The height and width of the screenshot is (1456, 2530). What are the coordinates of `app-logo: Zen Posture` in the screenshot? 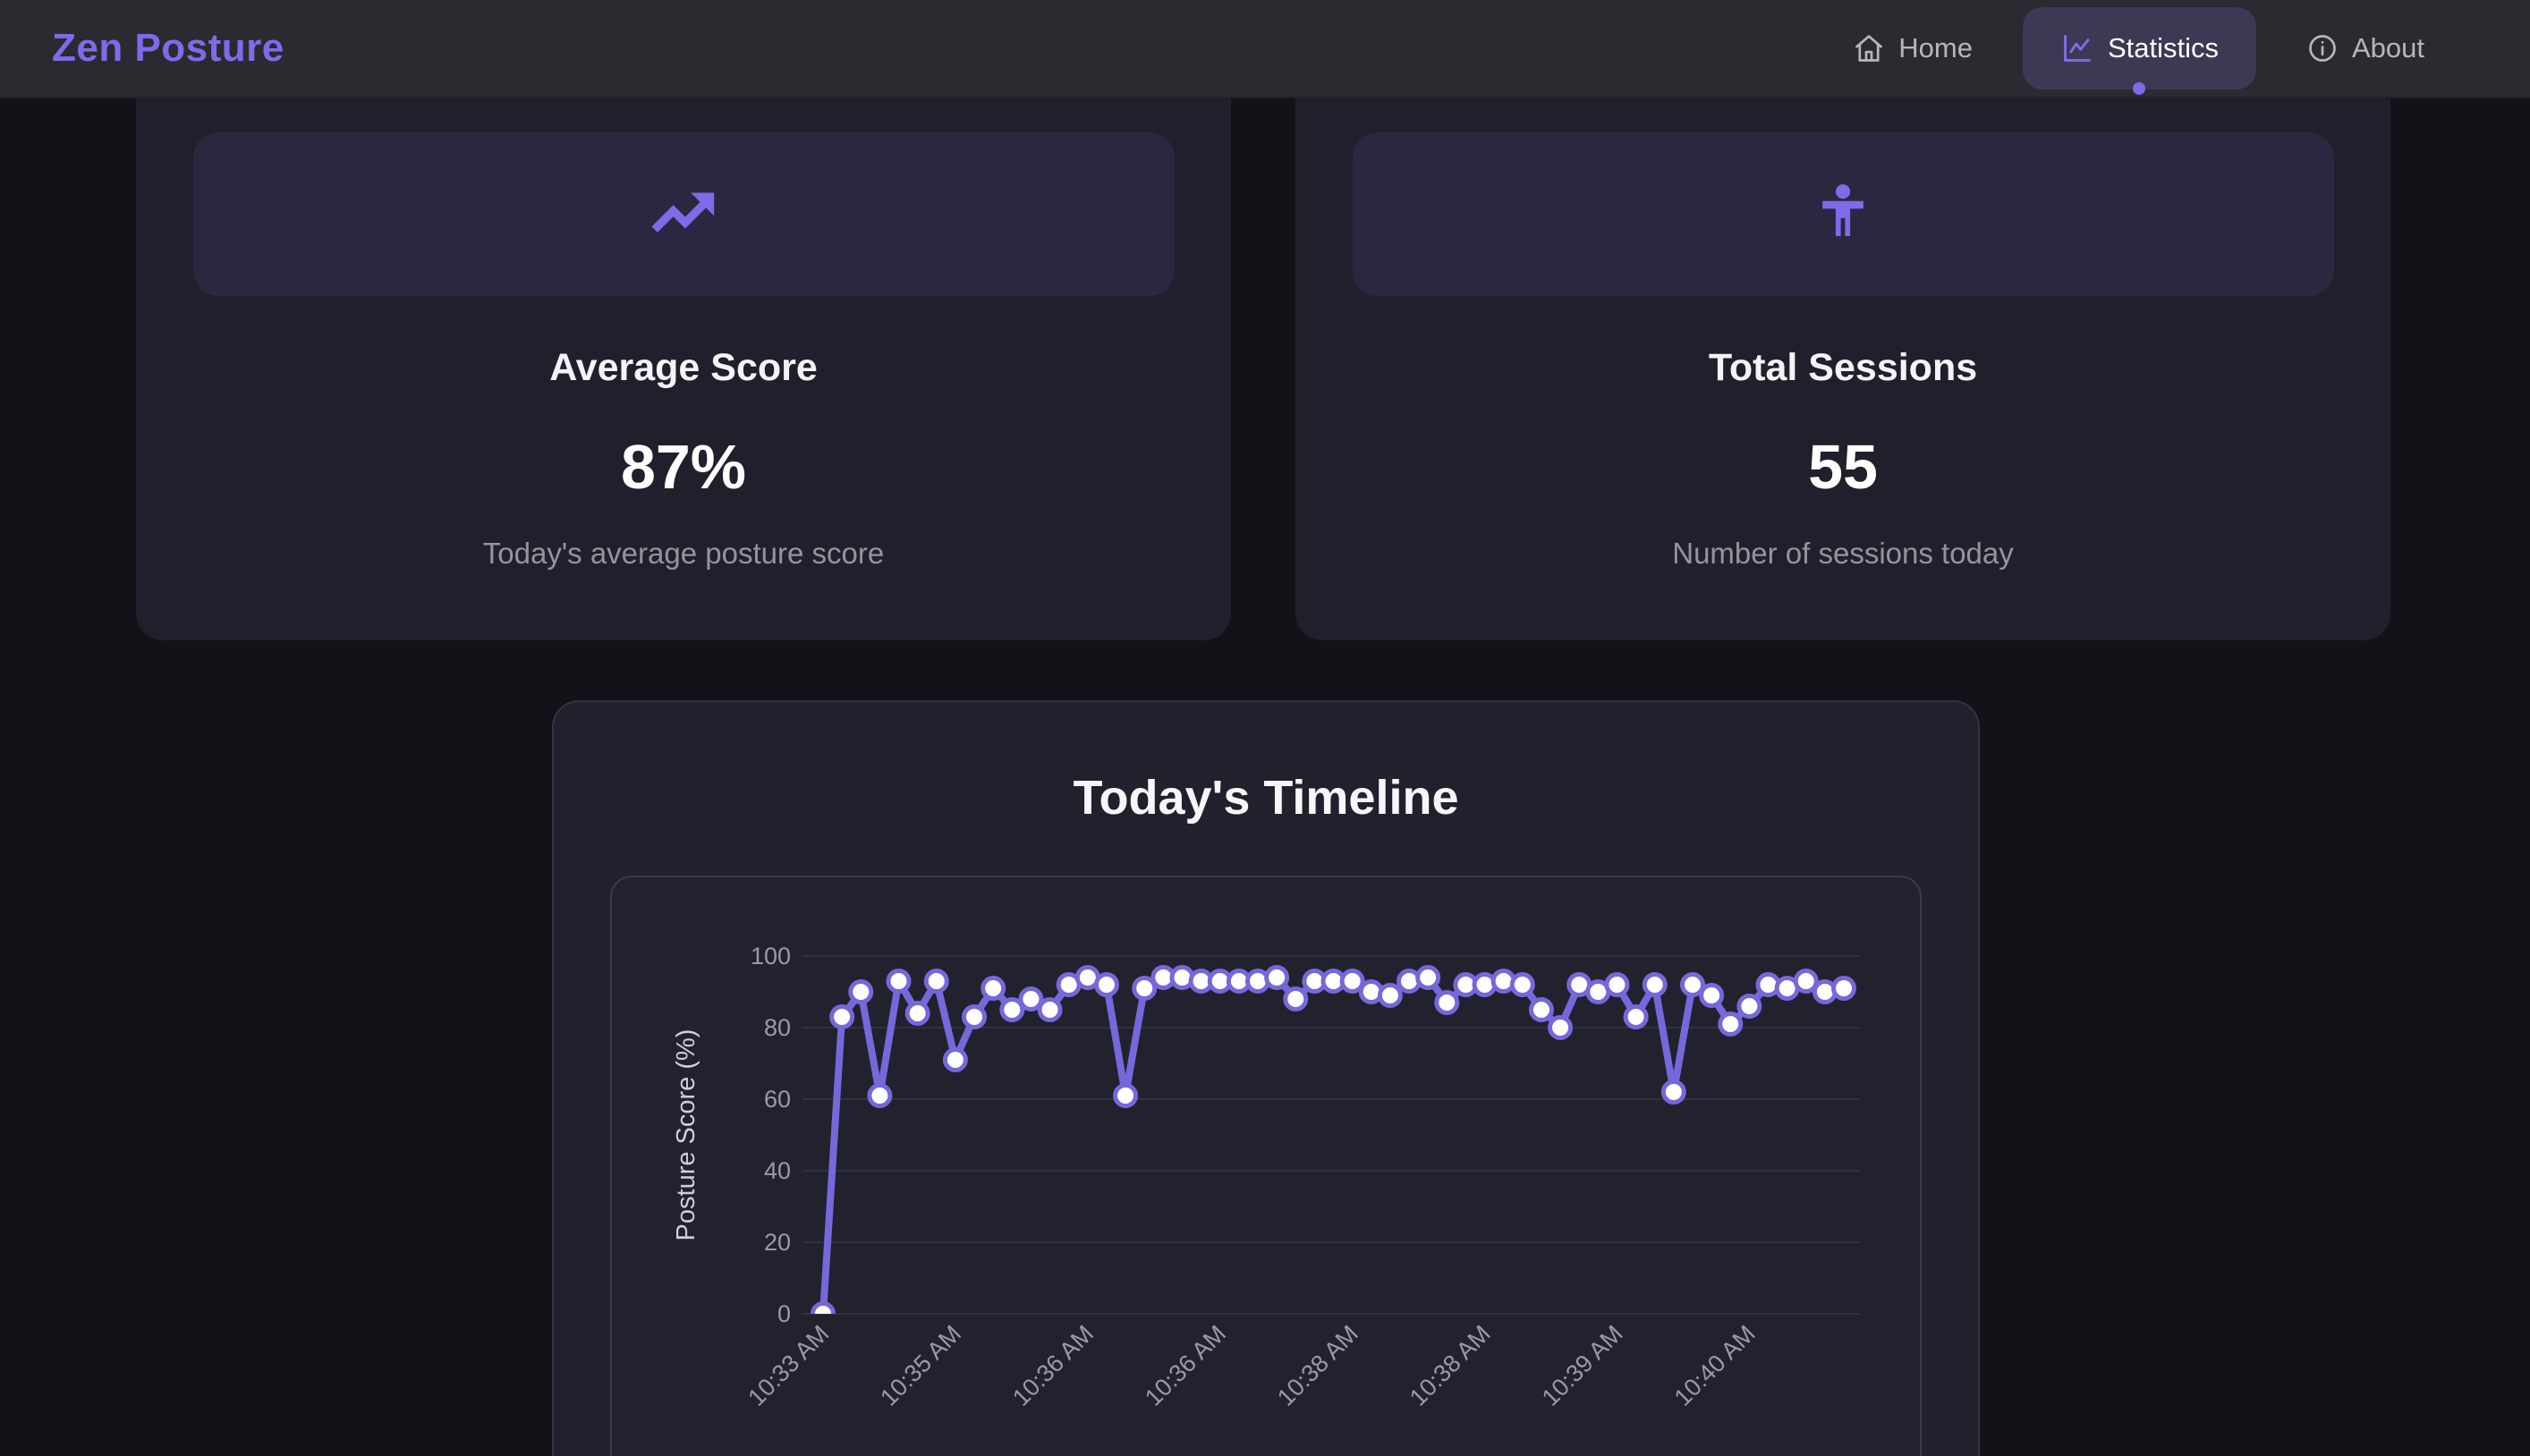 It's located at (168, 48).